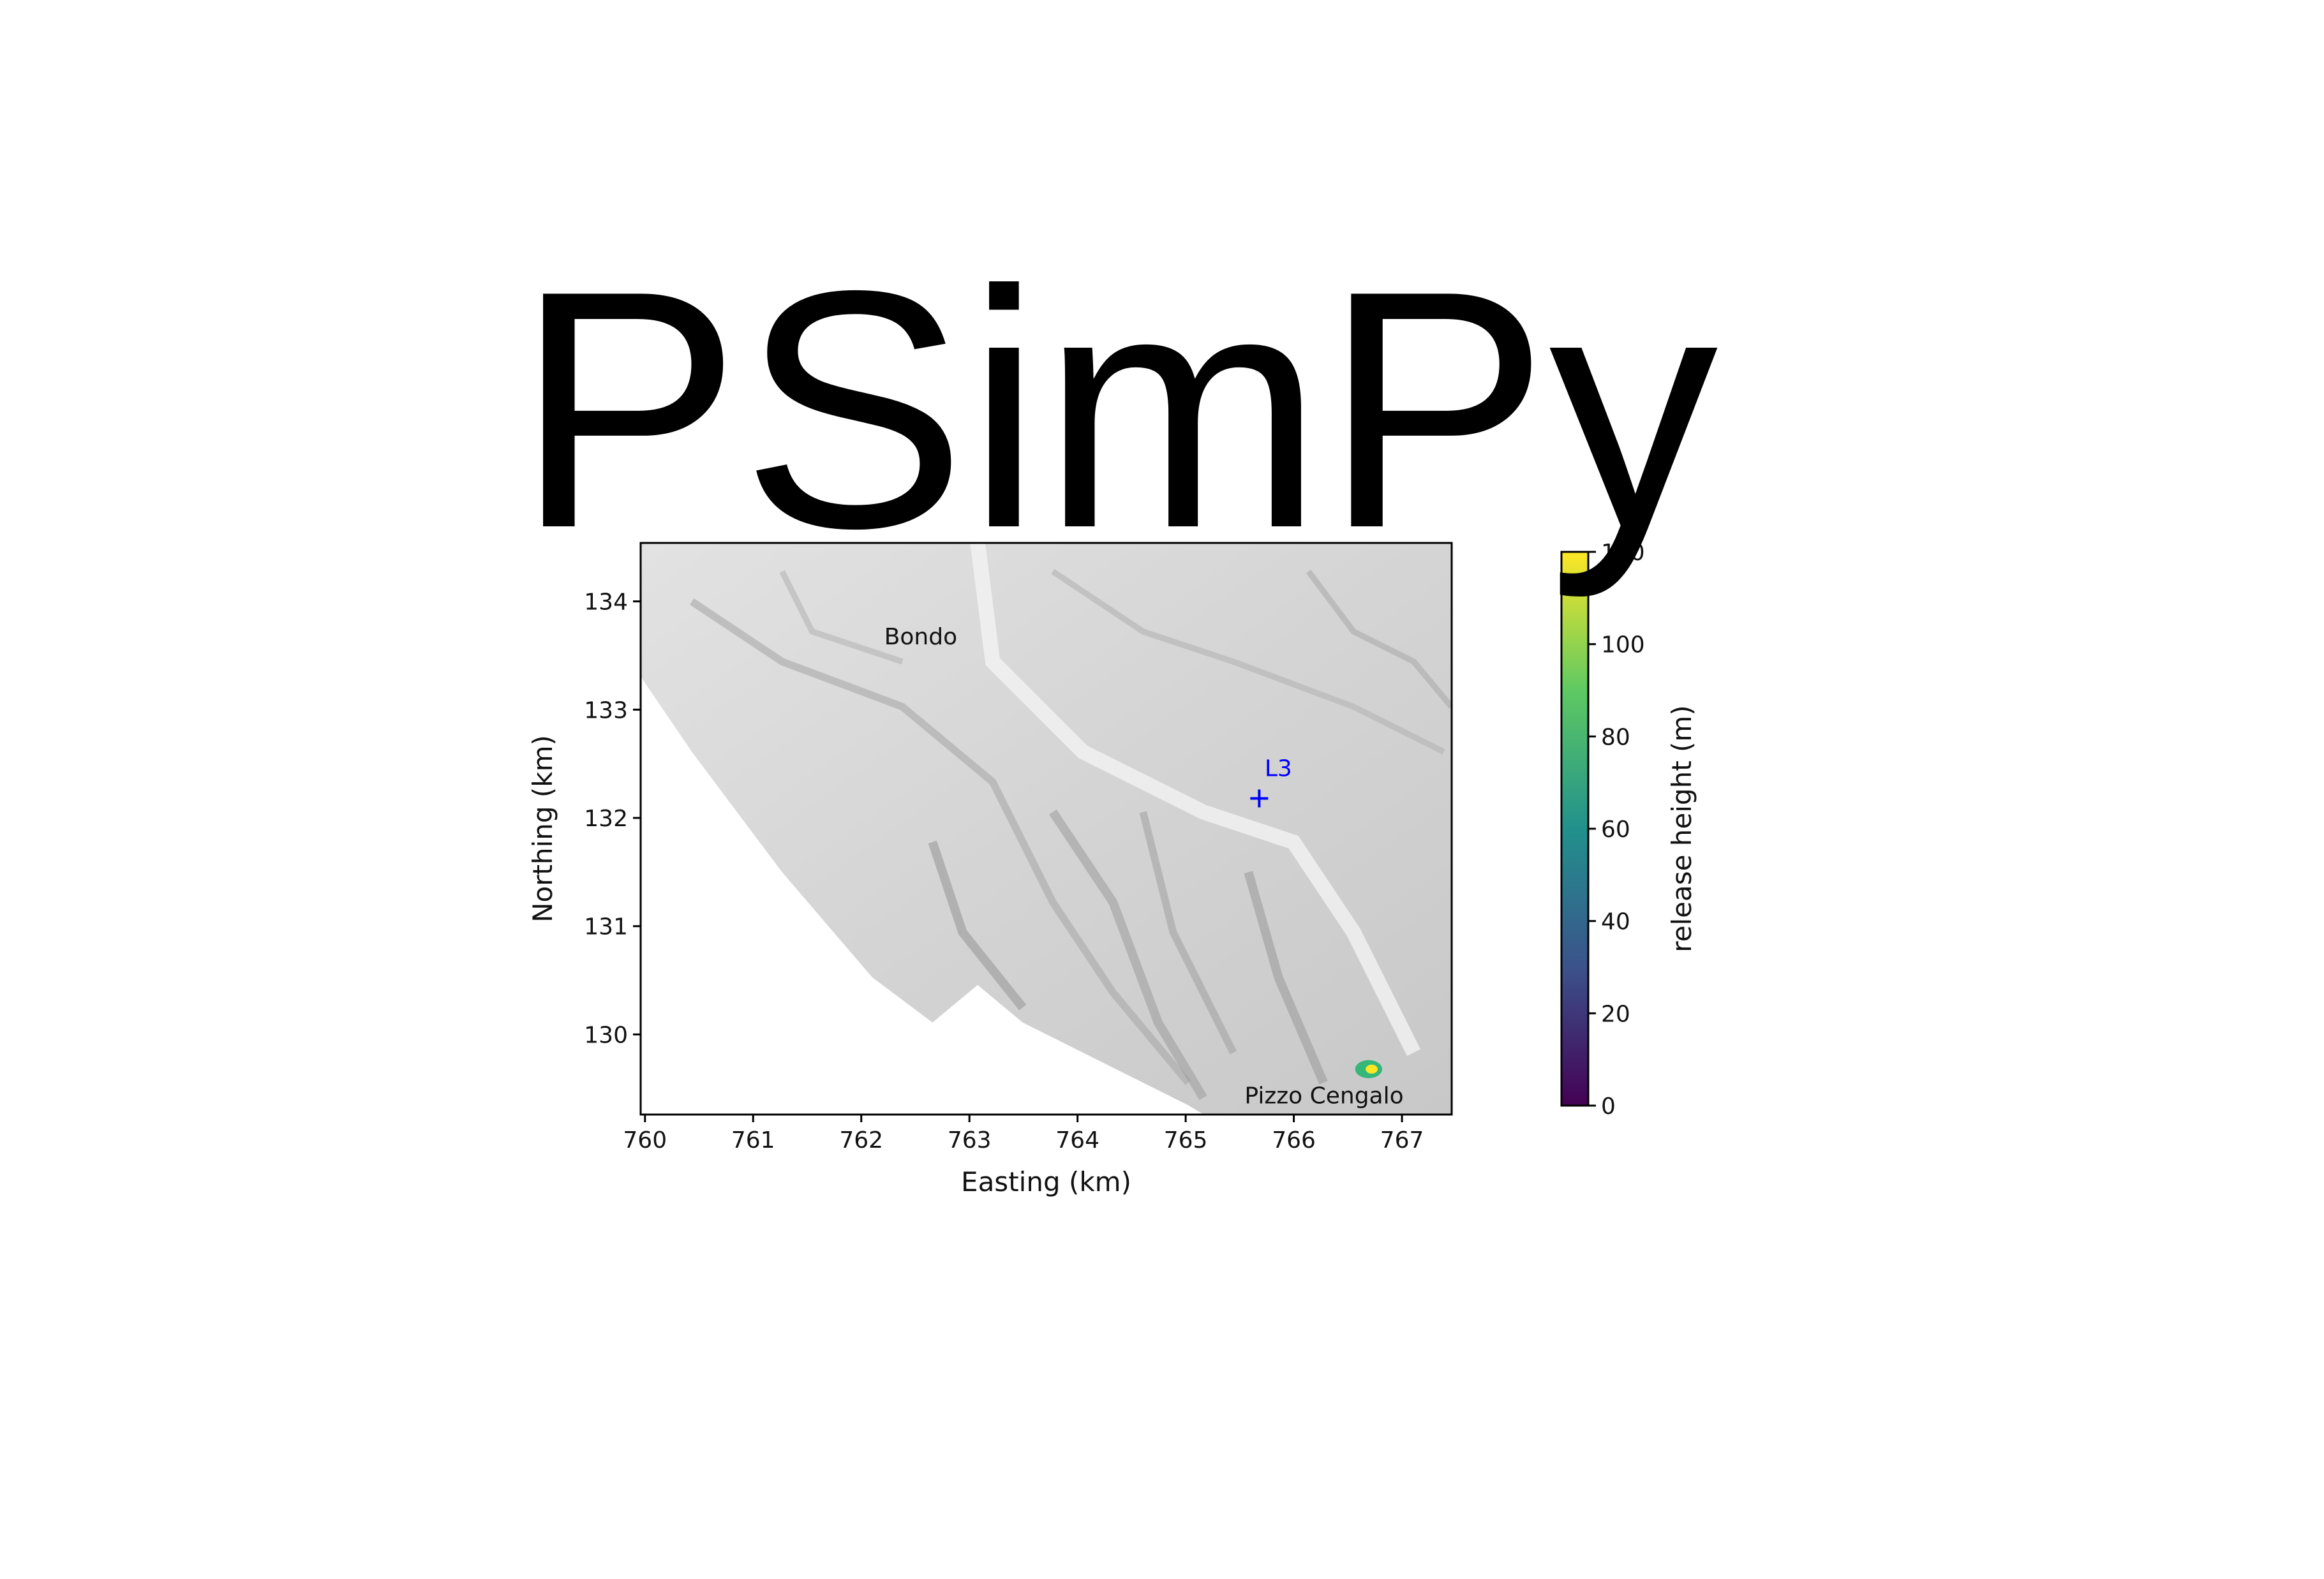 This screenshot has height=1579, width=2324. What do you see at coordinates (542, 829) in the screenshot?
I see `y-axis-label: Northing (km)` at bounding box center [542, 829].